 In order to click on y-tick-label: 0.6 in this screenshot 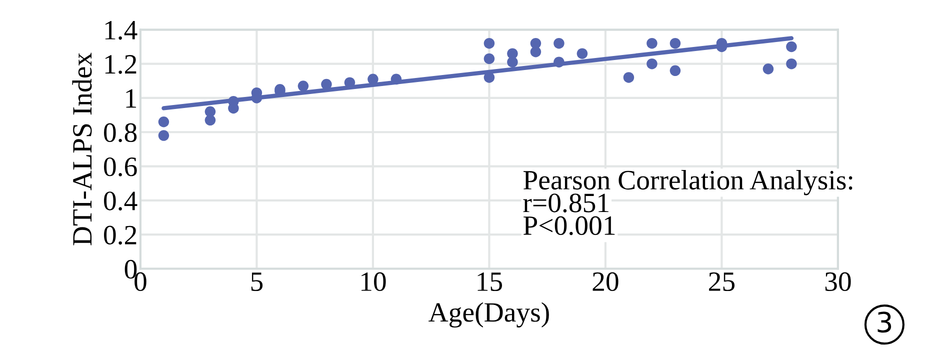, I will do `click(120, 166)`.